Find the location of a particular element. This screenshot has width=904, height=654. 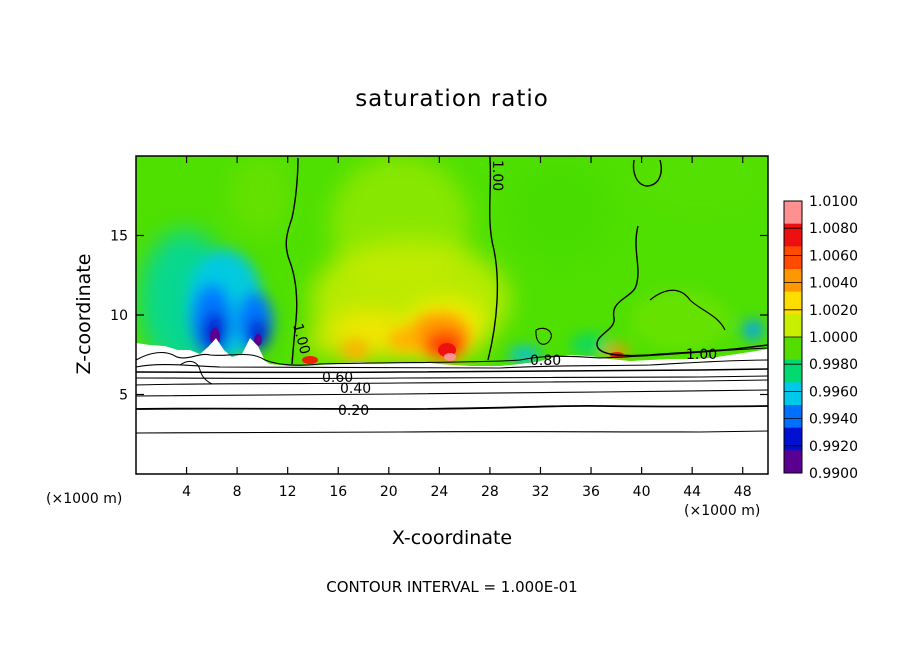

chart-title: saturation ratio is located at coordinates (452, 99).